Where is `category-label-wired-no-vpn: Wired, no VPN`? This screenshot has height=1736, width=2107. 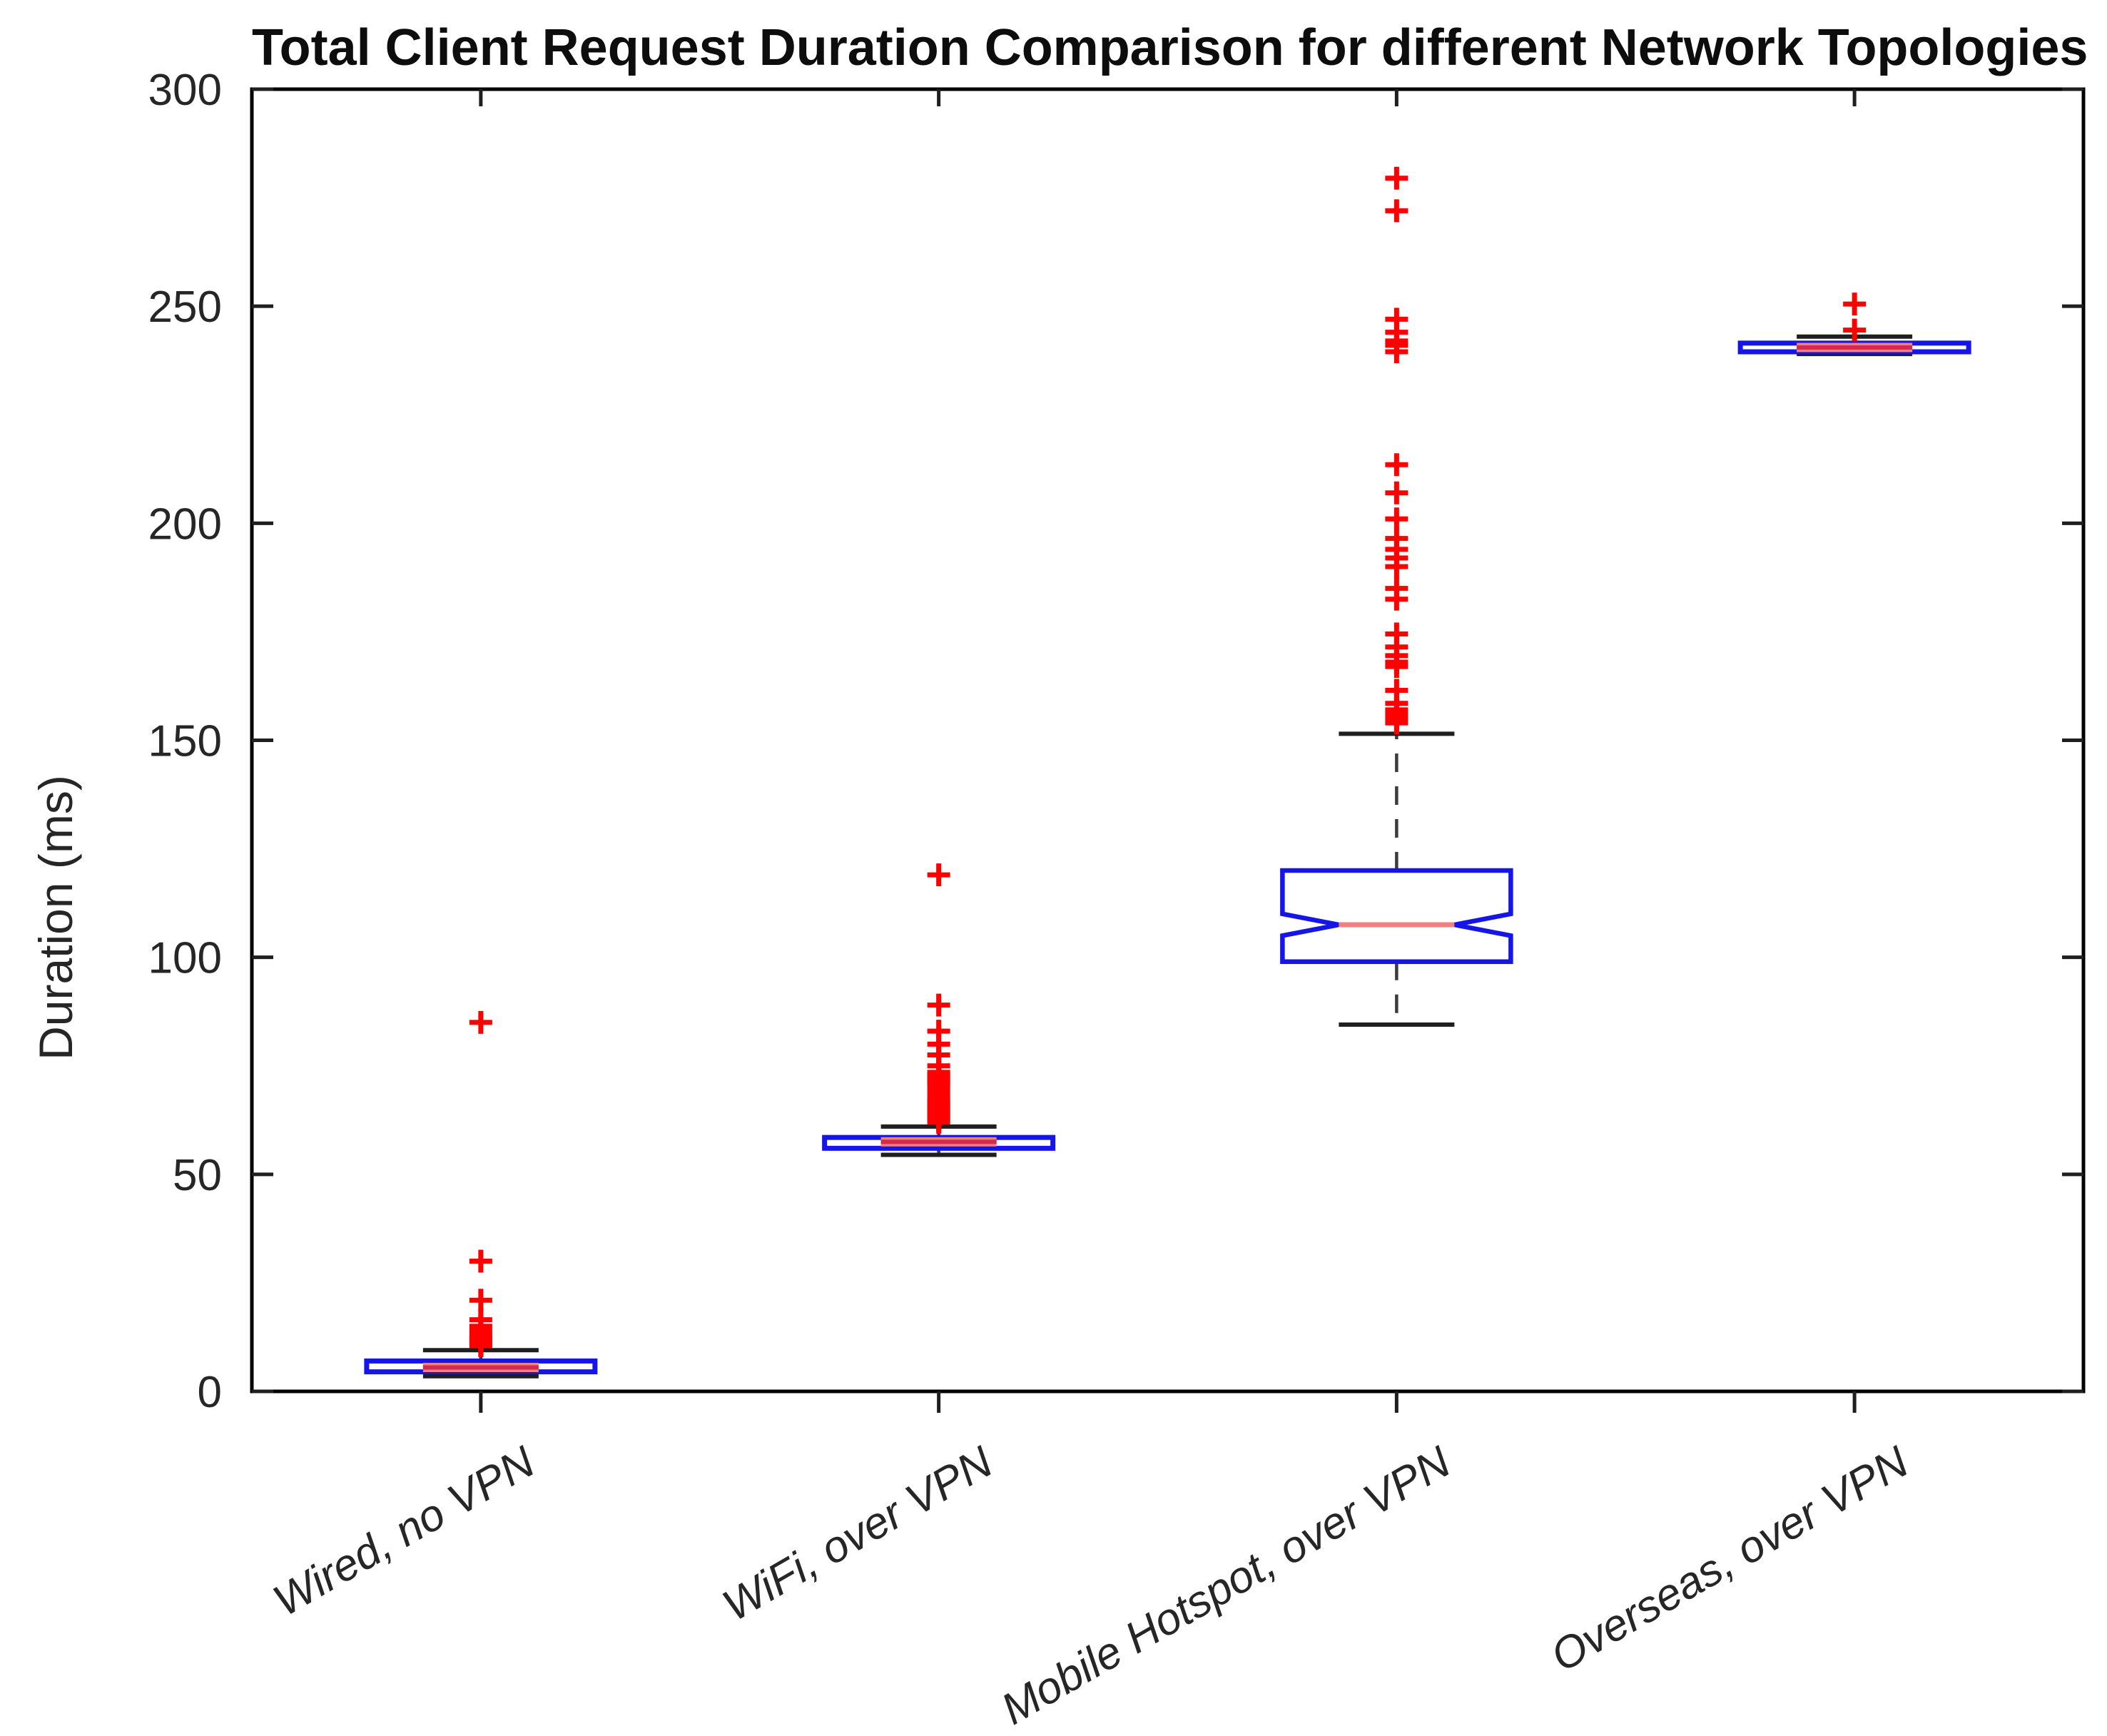
category-label-wired-no-vpn: Wired, no VPN is located at coordinates (404, 1531).